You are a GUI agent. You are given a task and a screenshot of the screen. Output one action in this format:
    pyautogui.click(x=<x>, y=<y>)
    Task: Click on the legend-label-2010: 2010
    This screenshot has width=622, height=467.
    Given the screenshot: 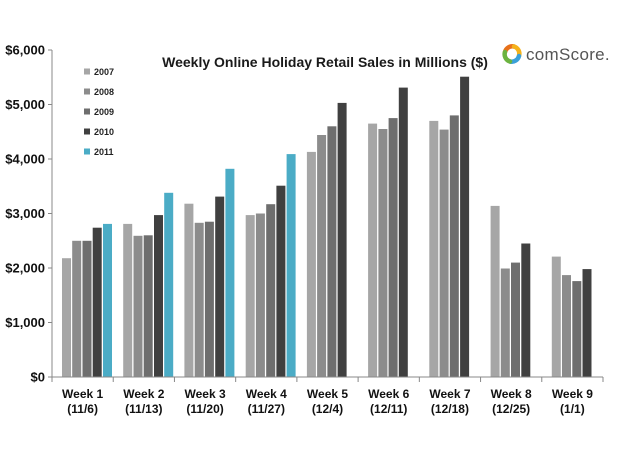 What is the action you would take?
    pyautogui.click(x=104, y=132)
    